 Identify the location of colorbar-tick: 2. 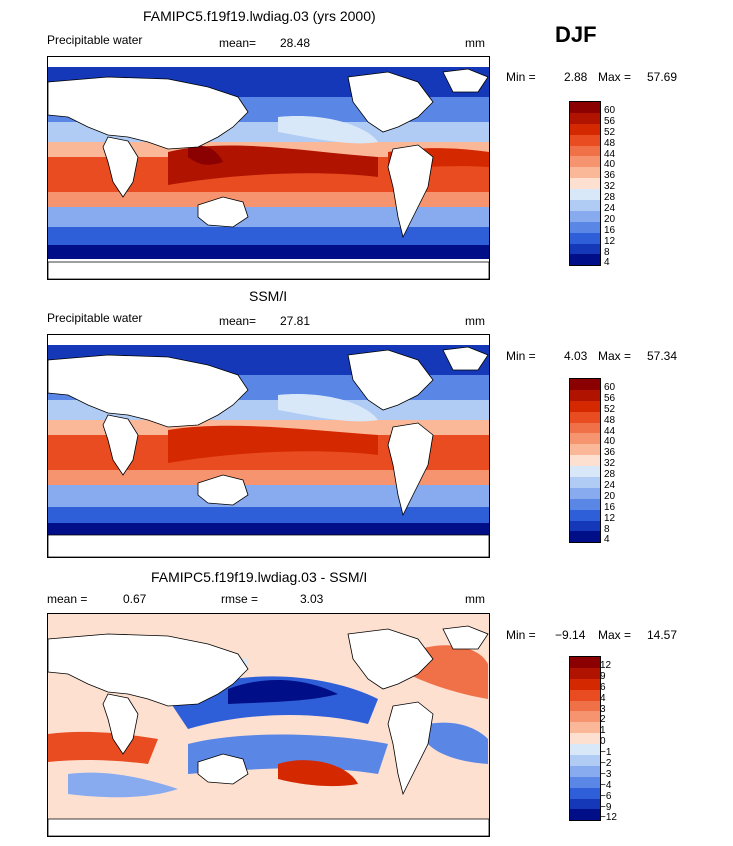
(603, 720).